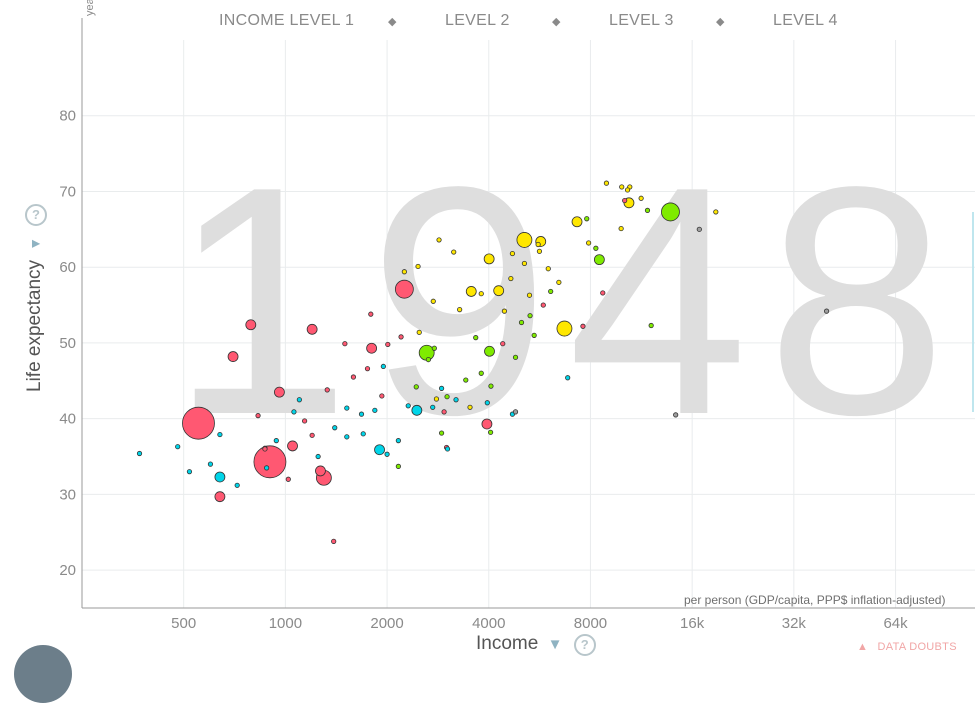  Describe the element at coordinates (43, 674) in the screenshot. I see `play-button` at that location.